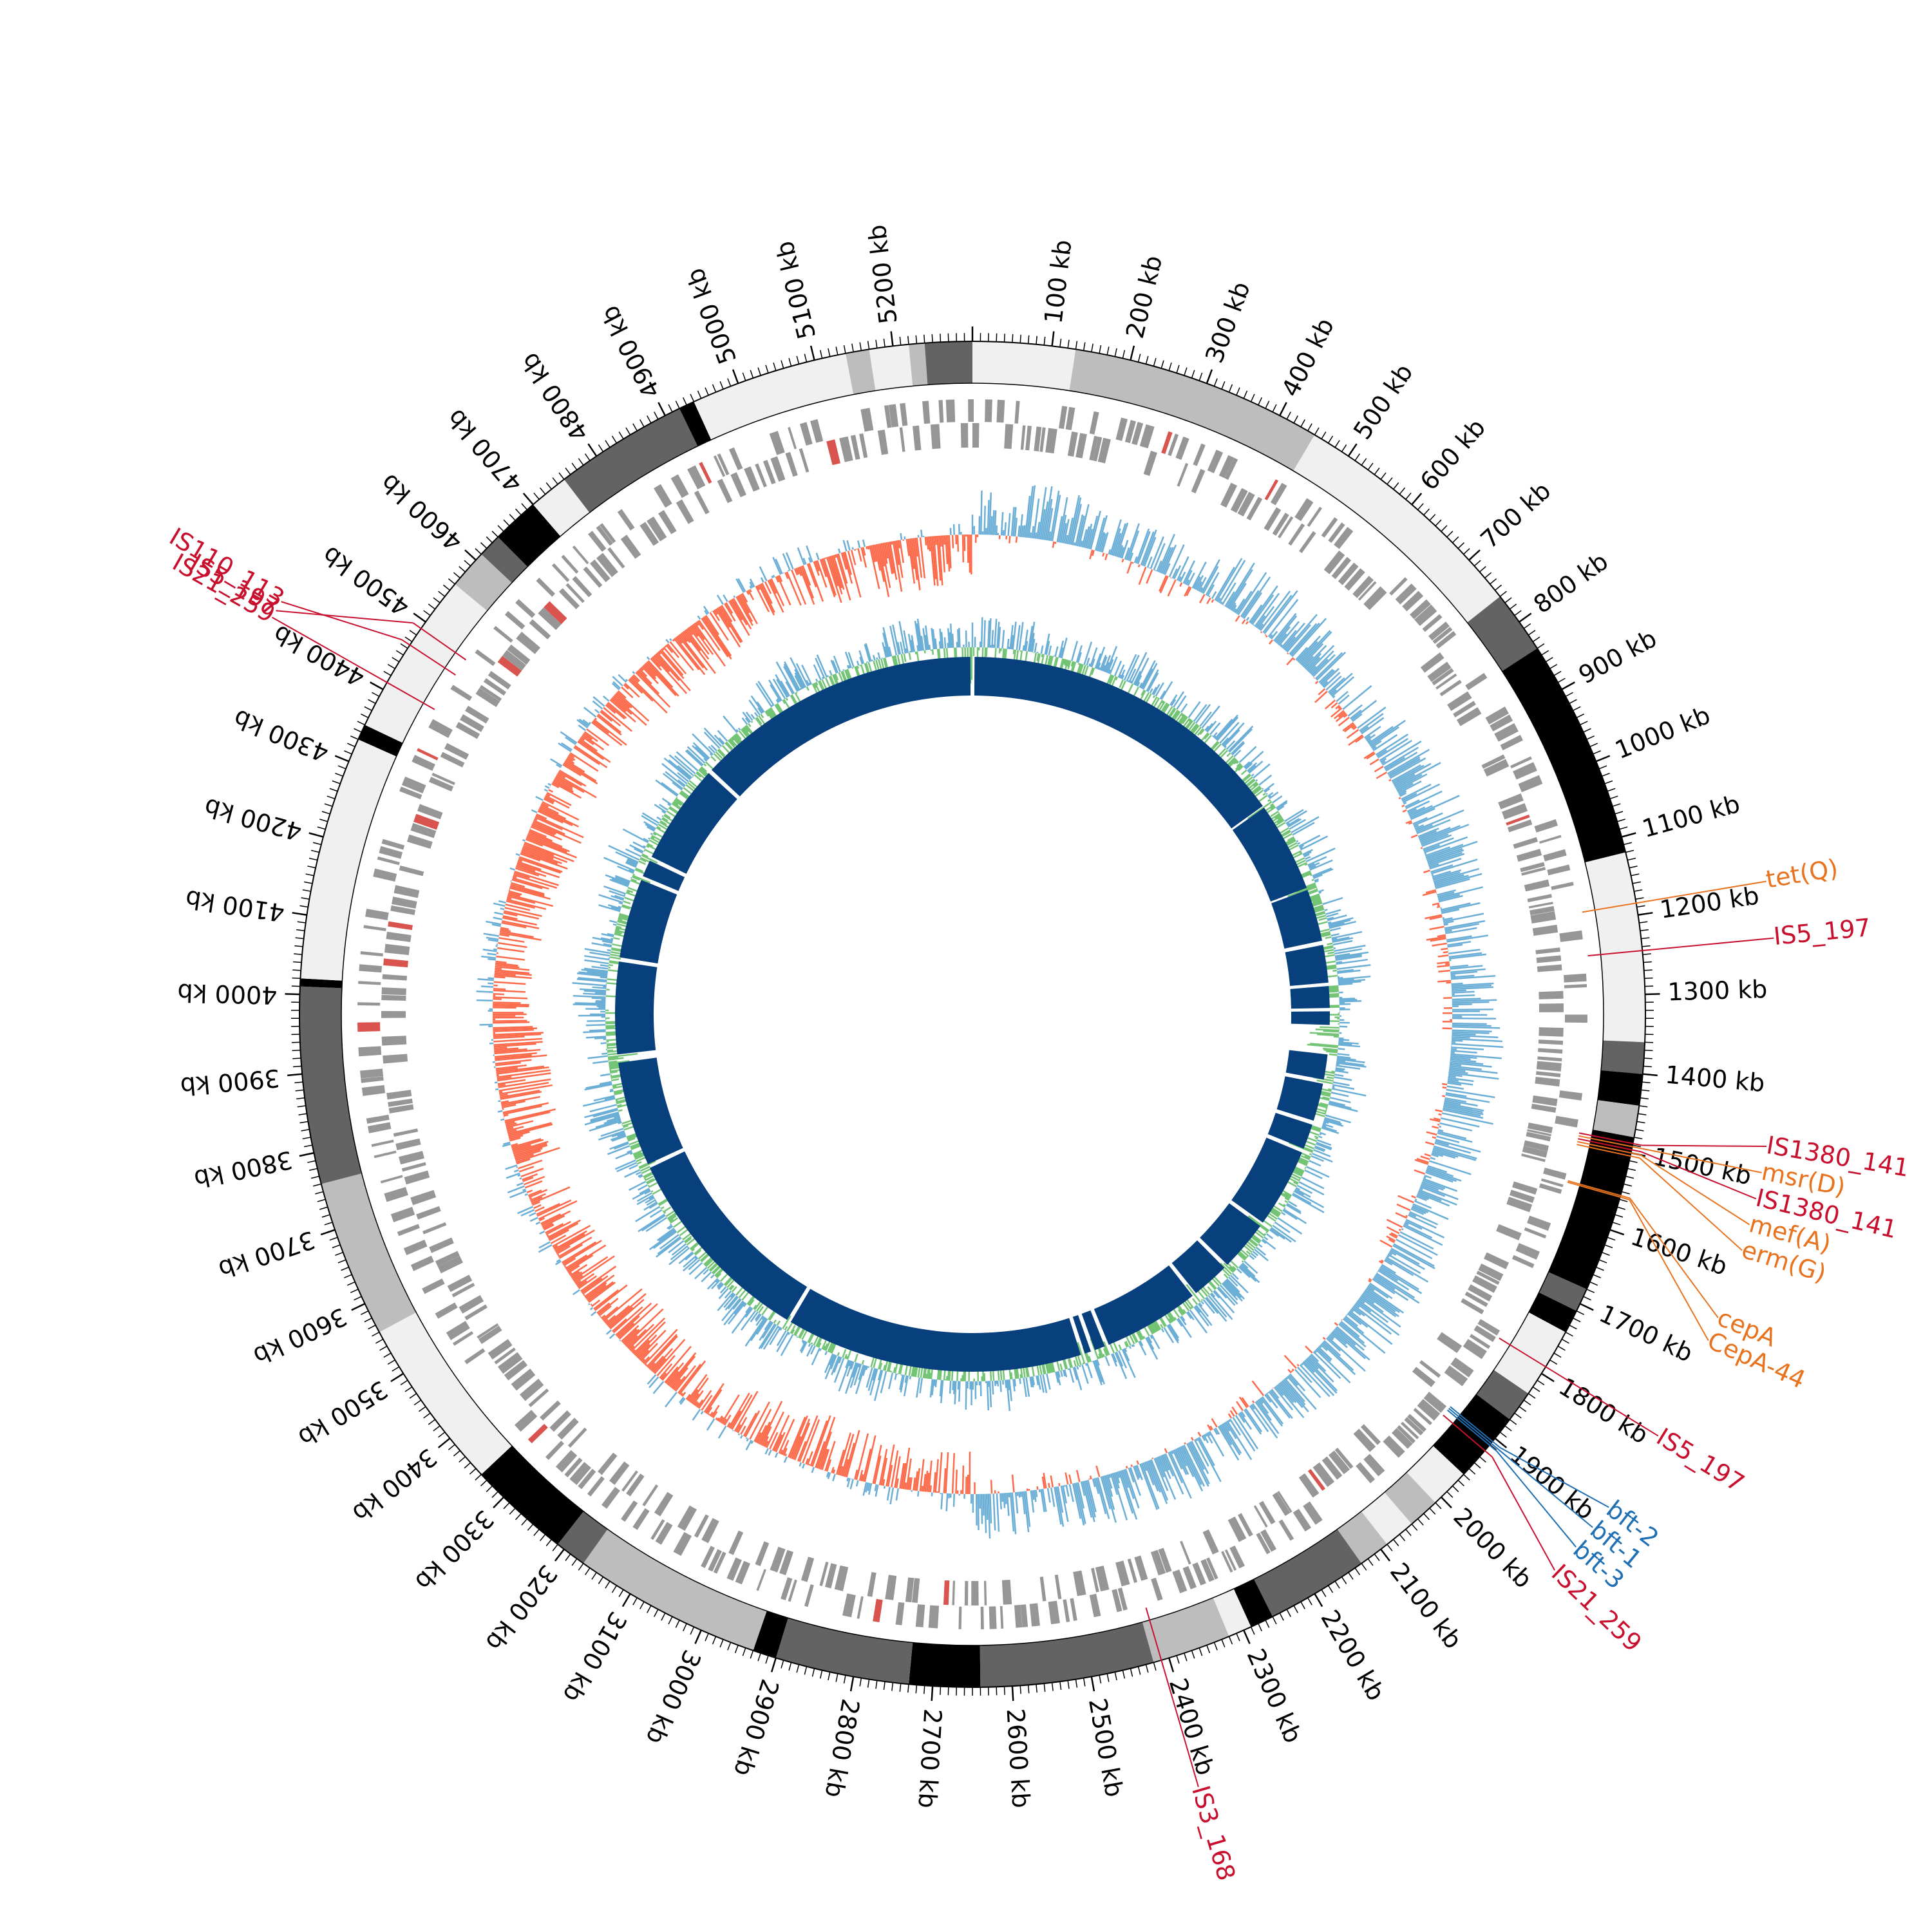 The image size is (1932, 1932). I want to click on tick-label: 2600 kb, so click(1018, 1758).